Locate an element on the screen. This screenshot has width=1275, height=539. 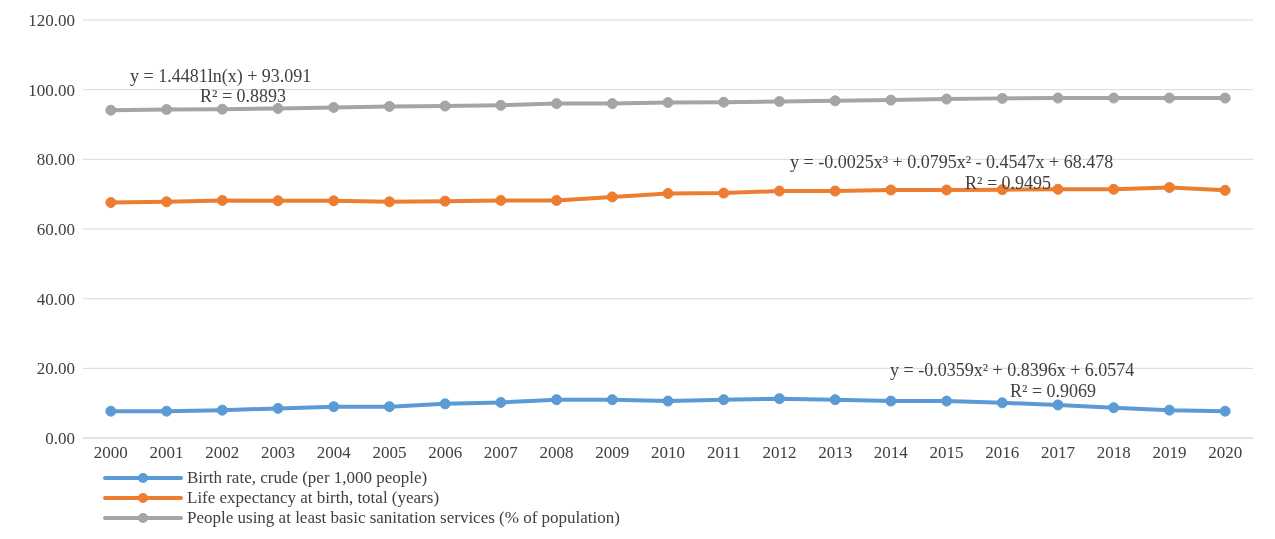
x-tick-label: 2005 is located at coordinates (389, 453).